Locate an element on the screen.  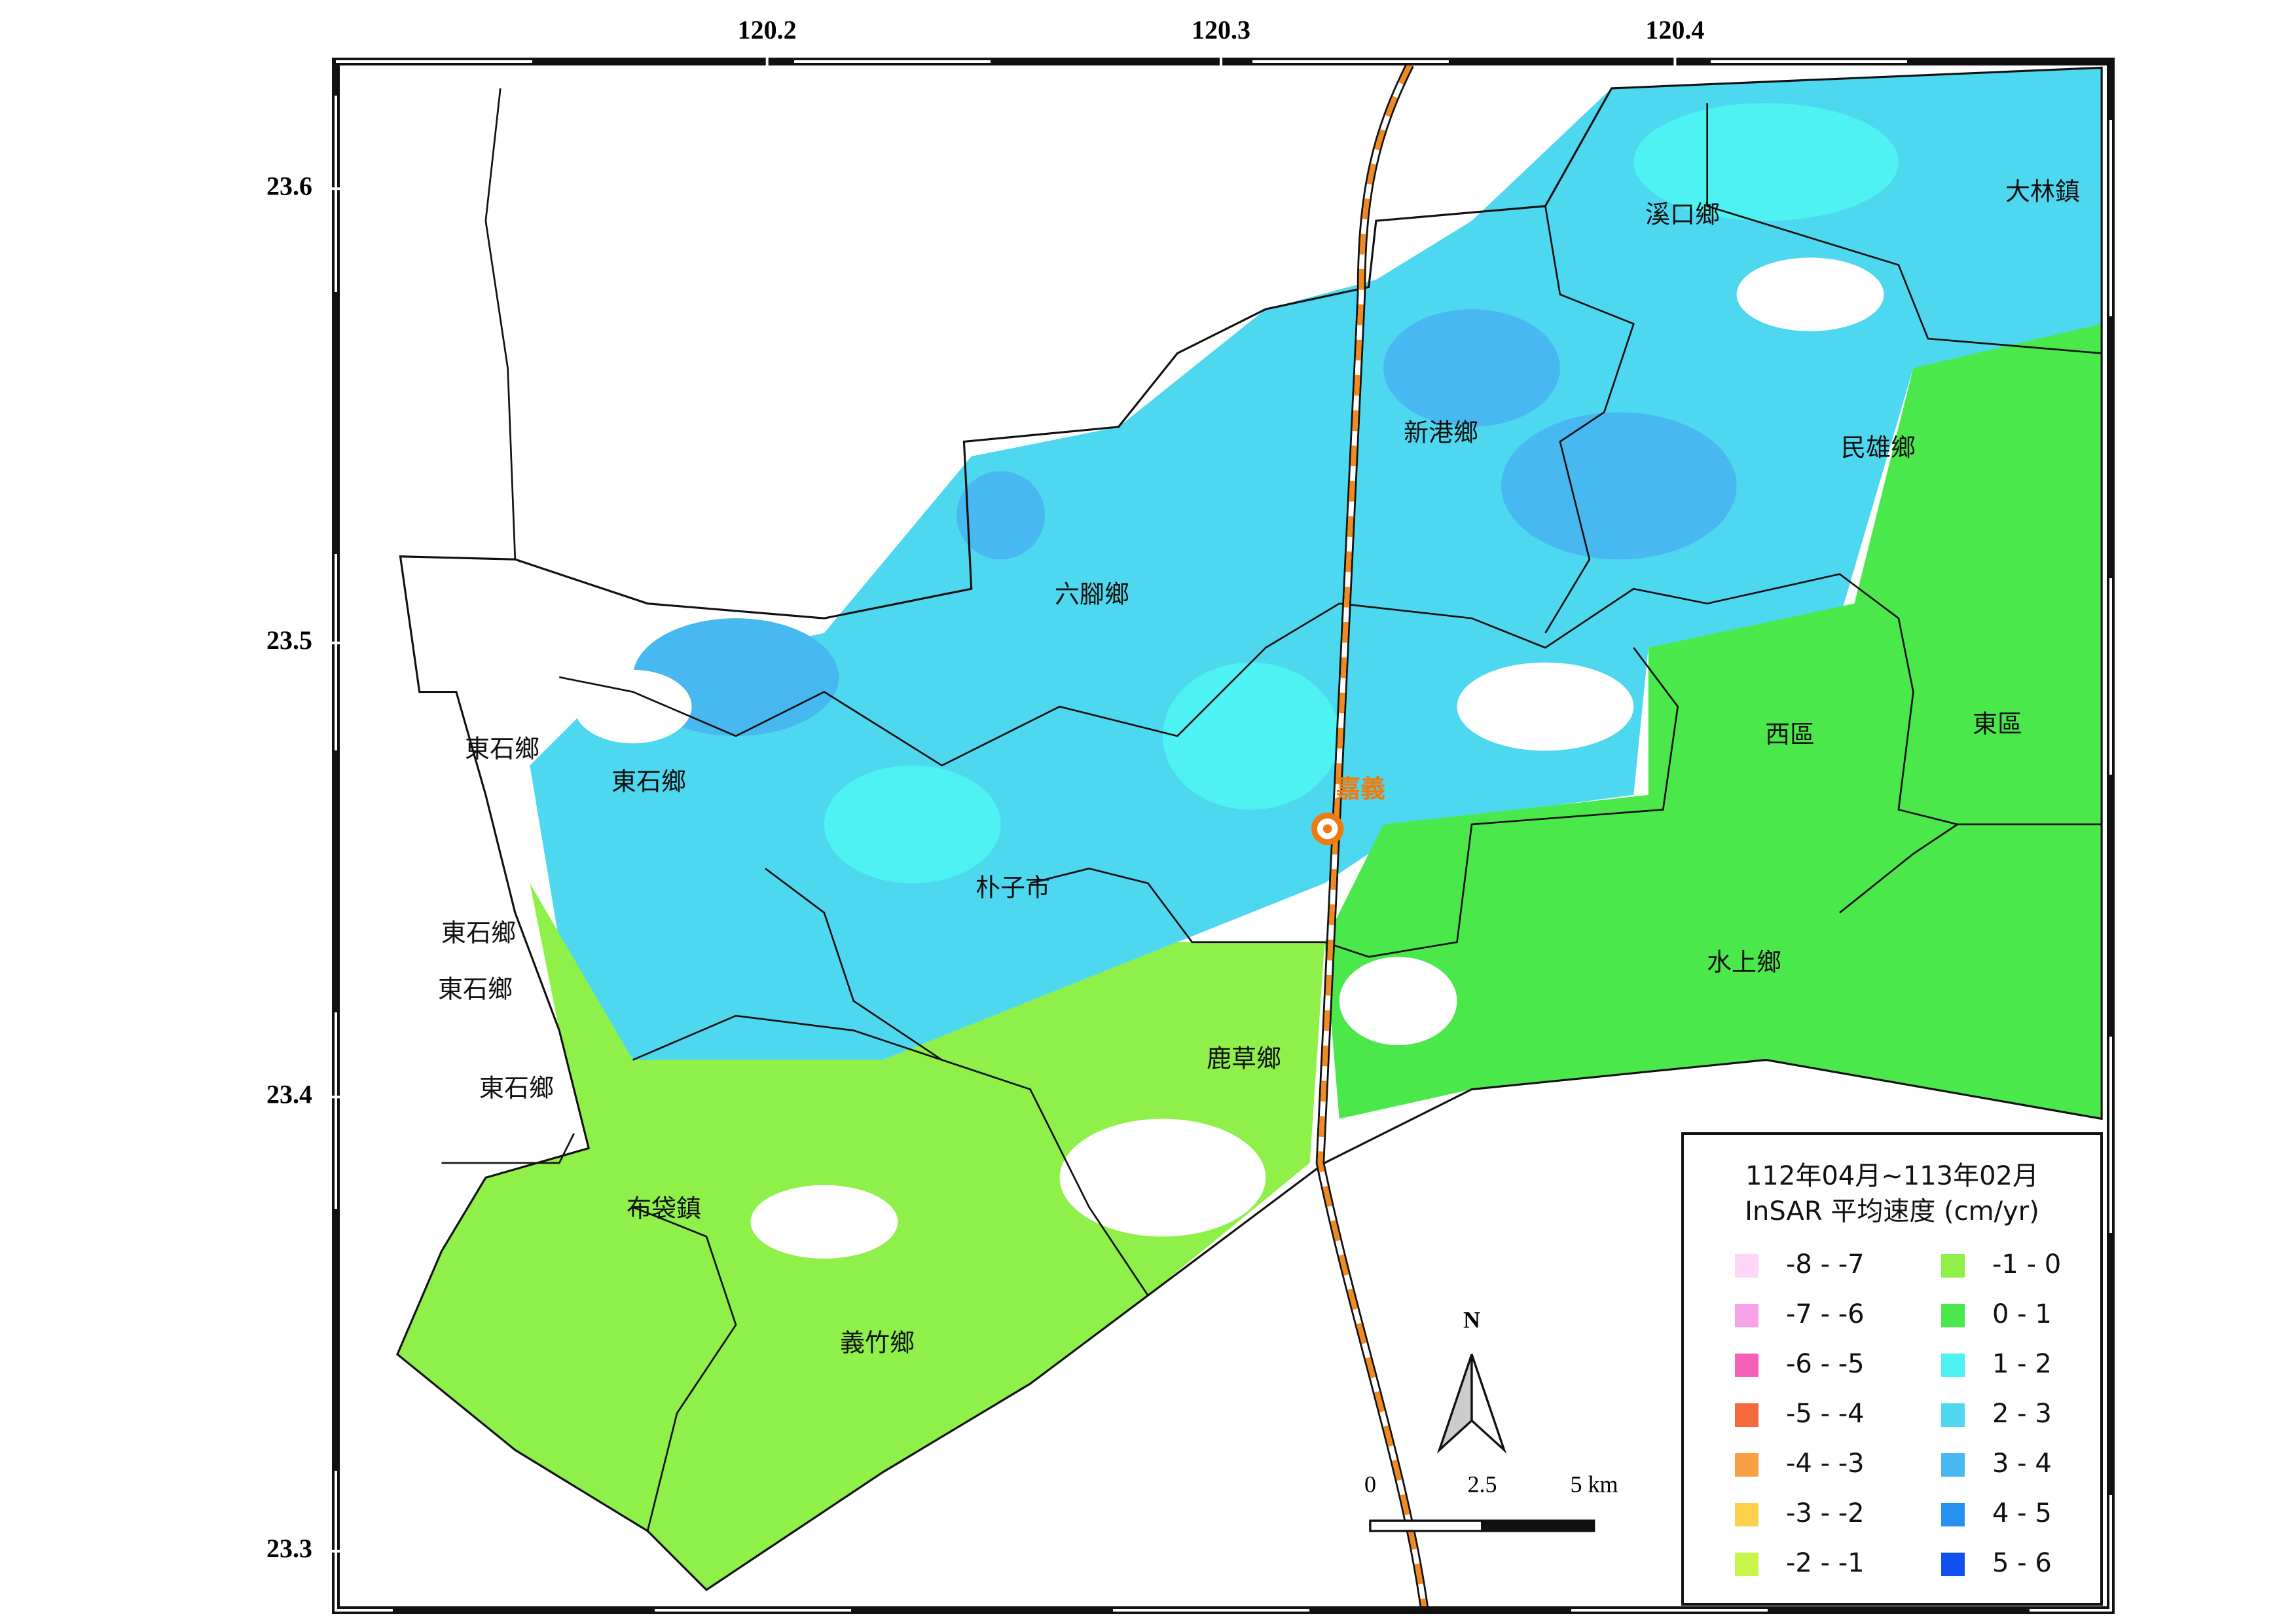
station-label: 嘉義 is located at coordinates (1360, 789).